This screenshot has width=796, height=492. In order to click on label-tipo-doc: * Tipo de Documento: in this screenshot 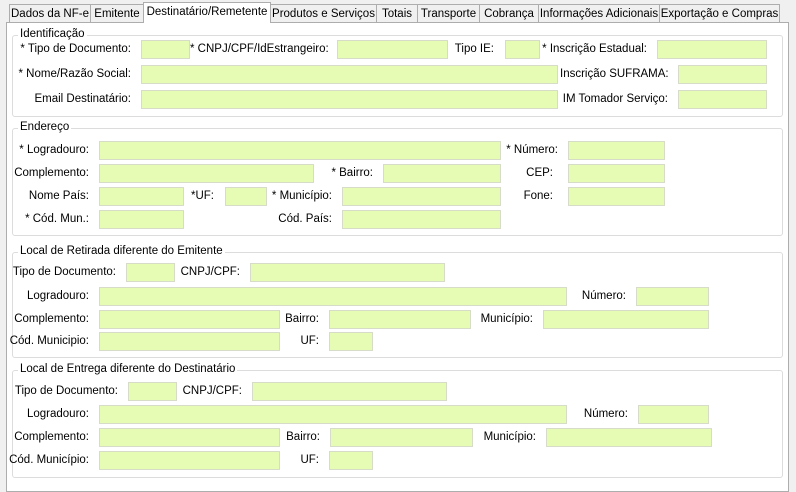, I will do `click(75, 49)`.